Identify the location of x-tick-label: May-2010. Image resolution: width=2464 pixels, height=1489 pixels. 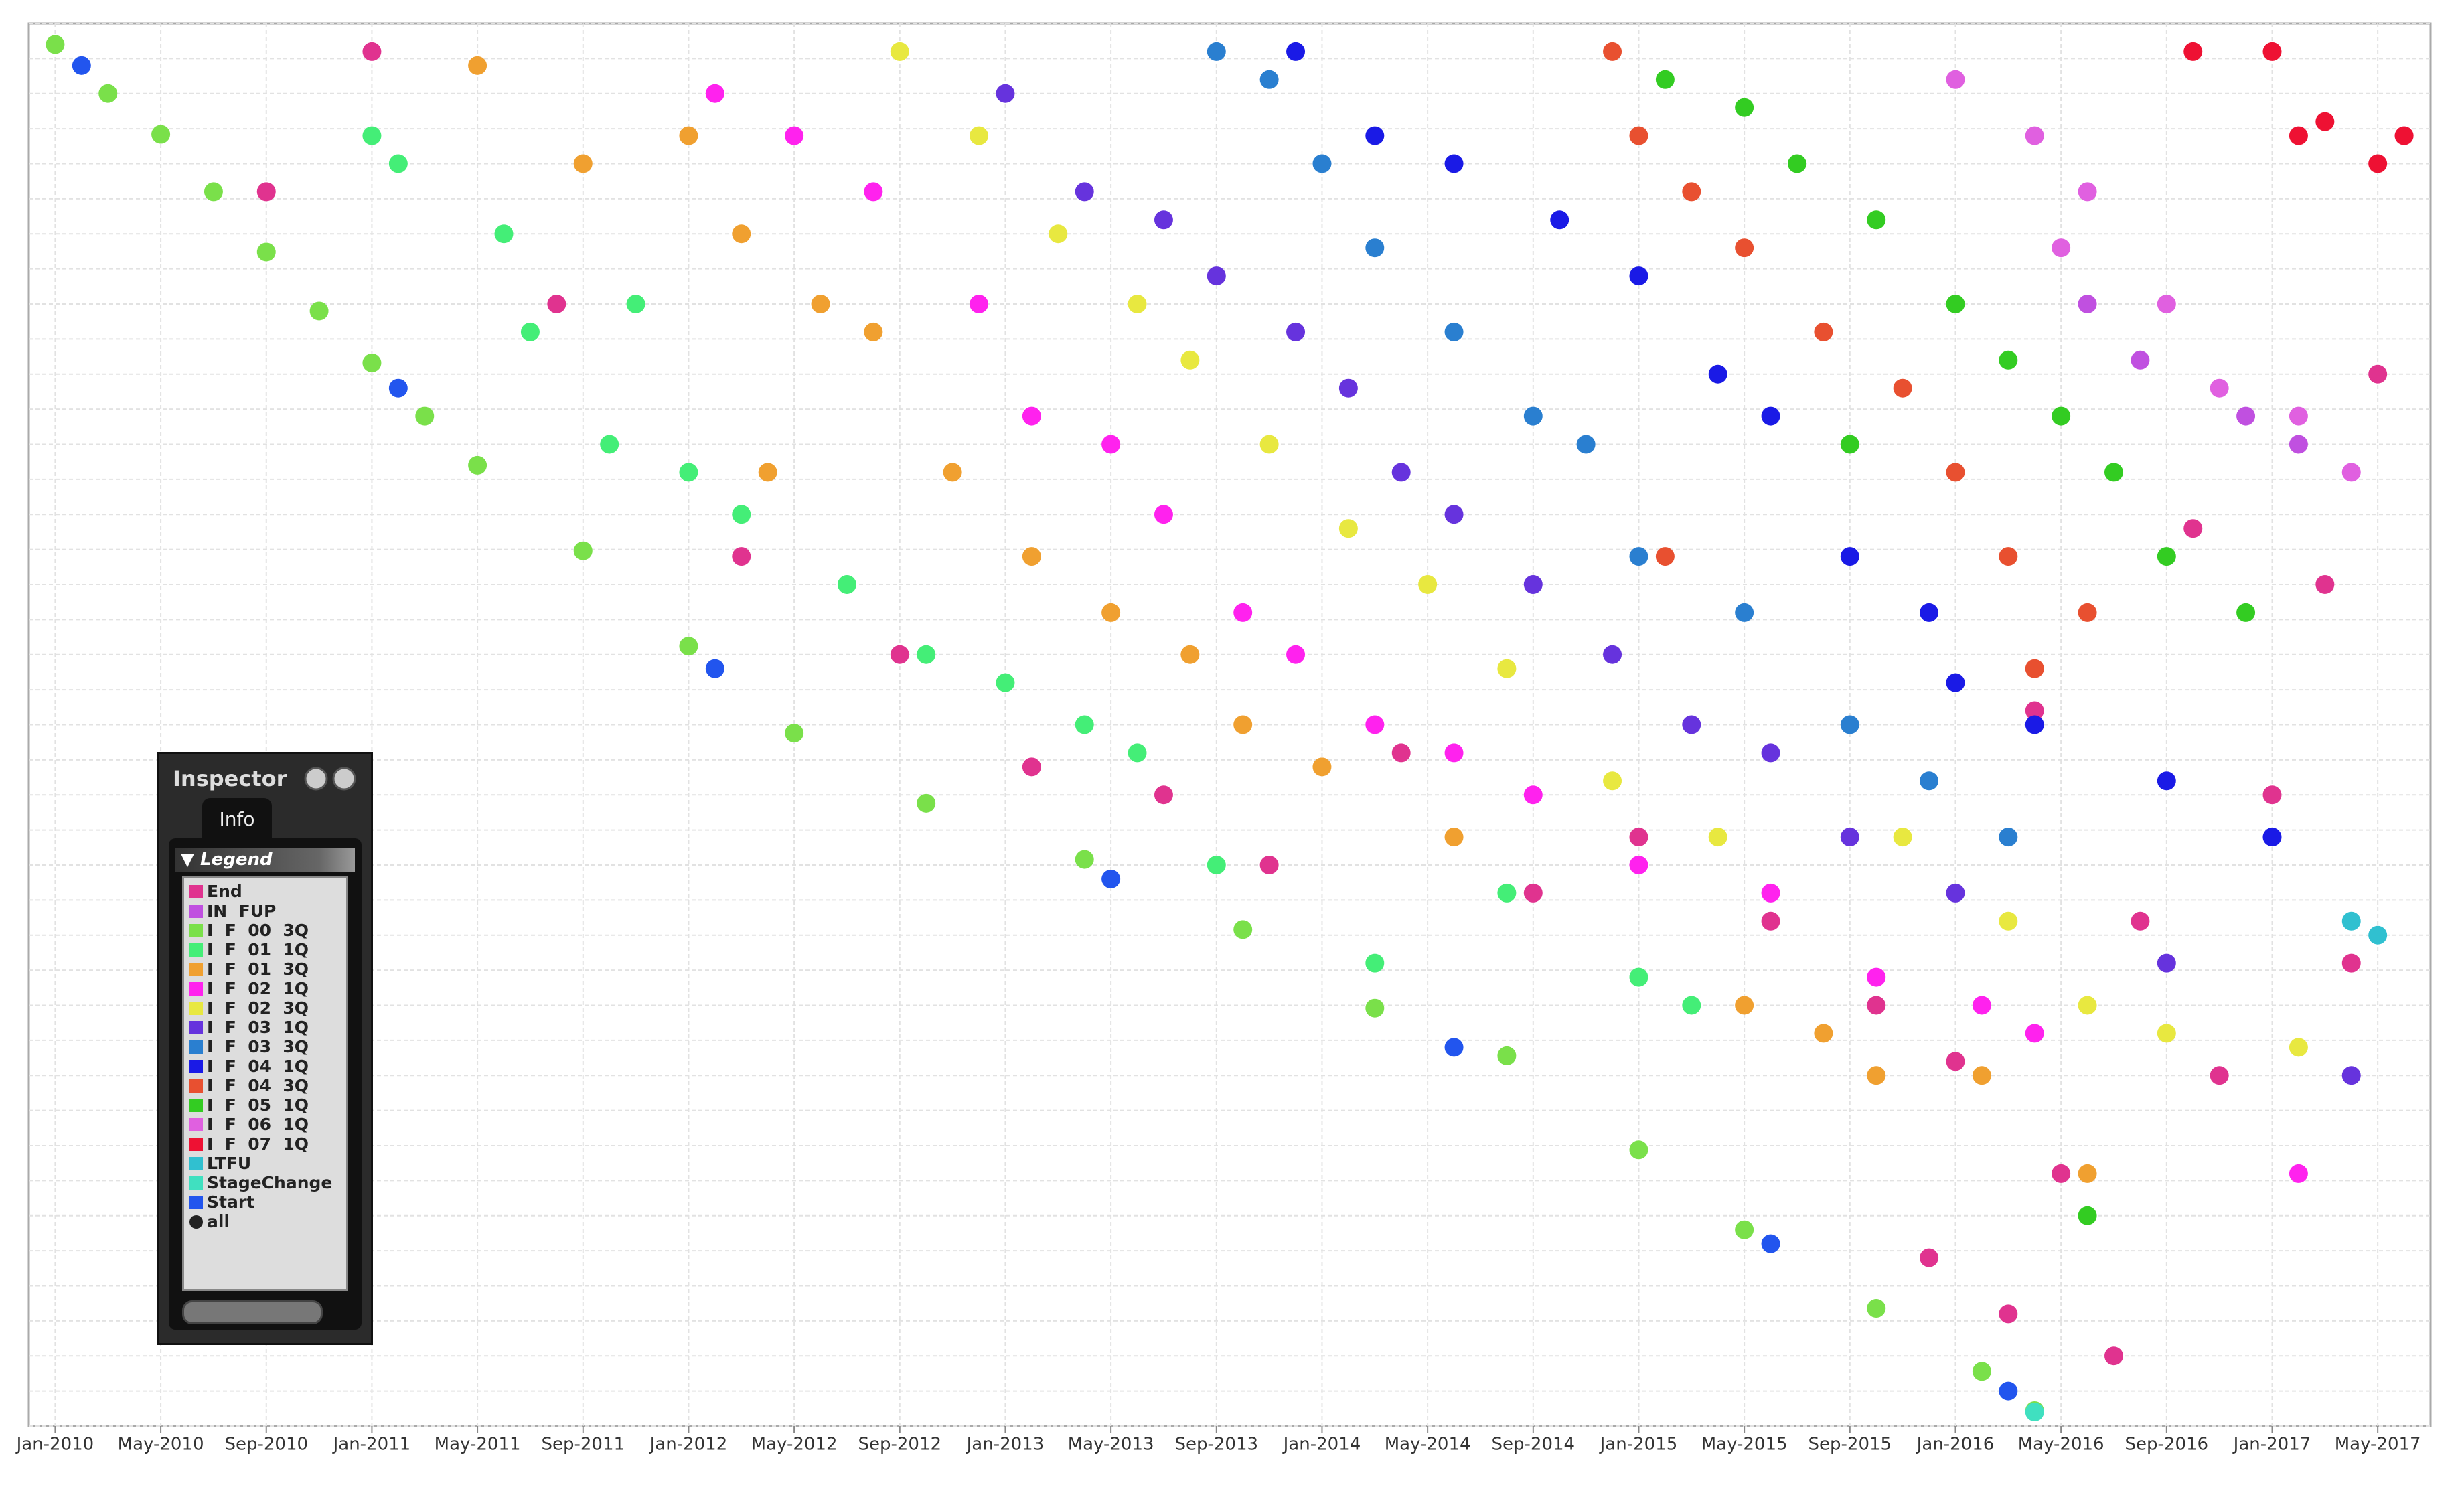
(161, 1445).